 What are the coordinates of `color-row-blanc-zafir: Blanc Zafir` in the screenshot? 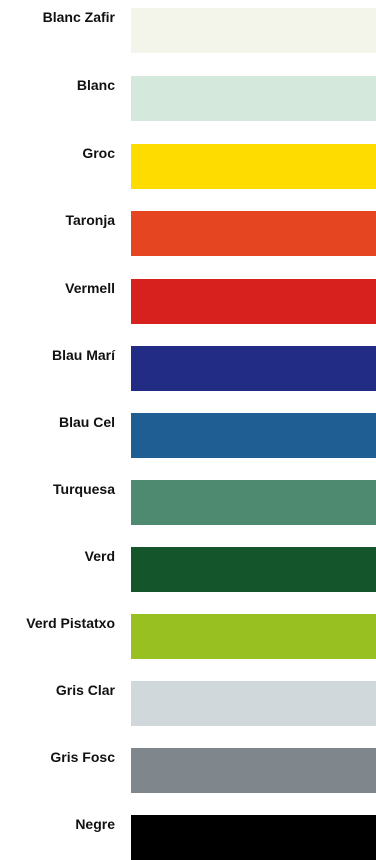 It's located at (188, 30).